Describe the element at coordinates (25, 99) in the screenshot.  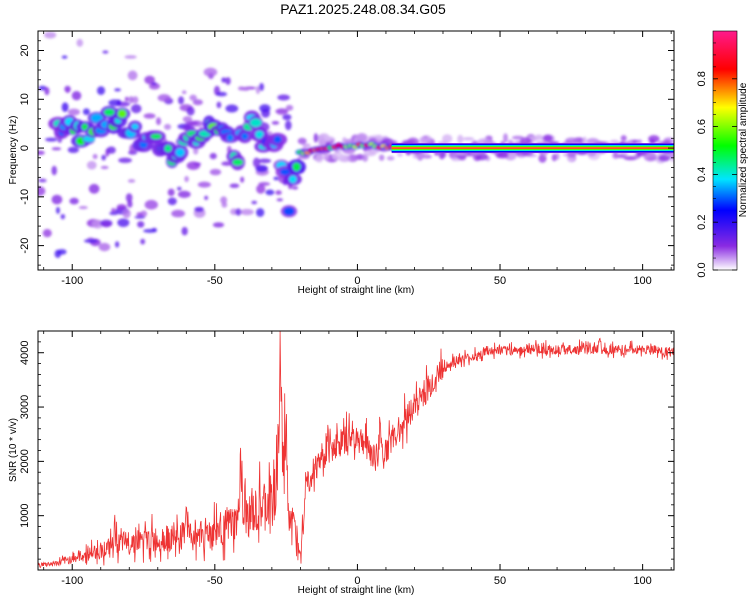
I see `y-tick-label: 10` at that location.